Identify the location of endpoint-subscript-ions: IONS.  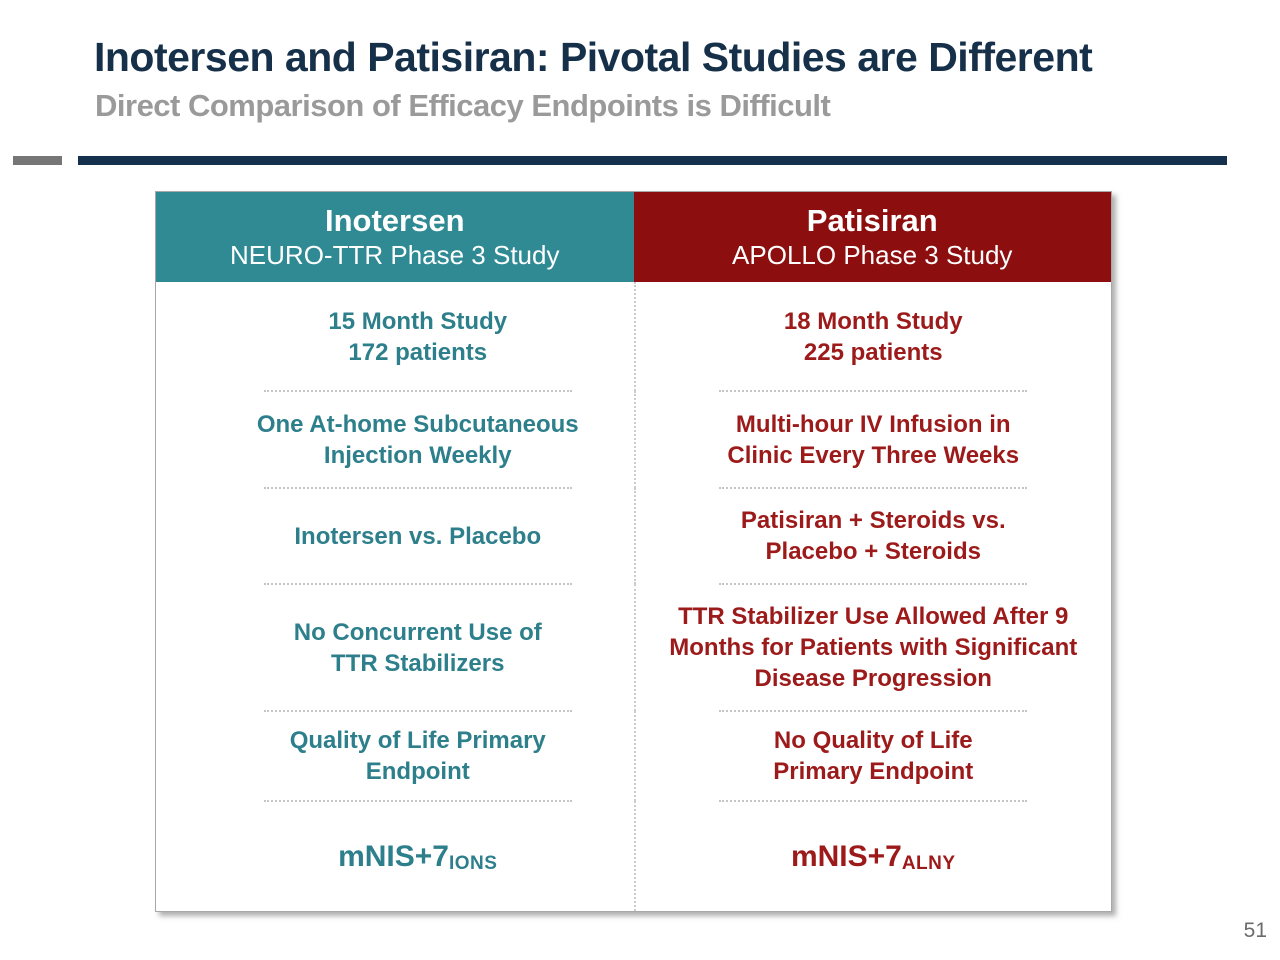
(473, 863).